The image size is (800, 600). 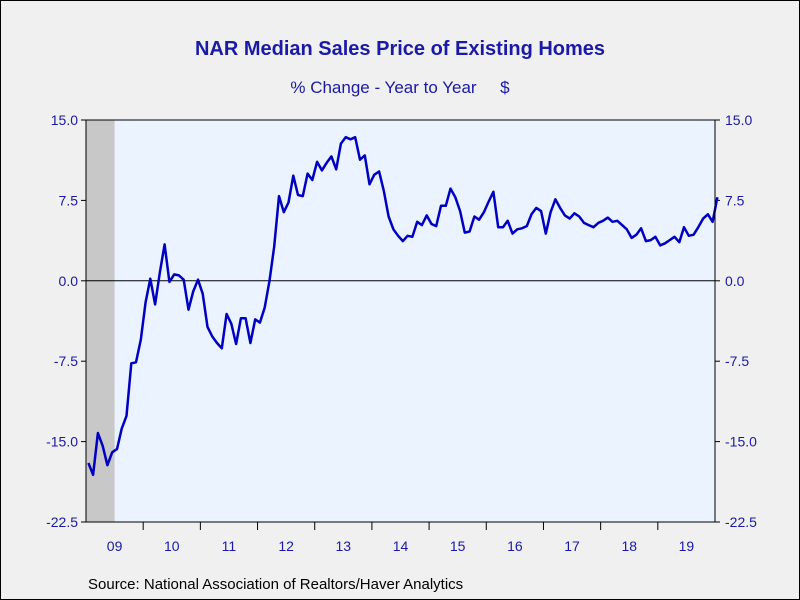 What do you see at coordinates (115, 546) in the screenshot?
I see `x-tick-label: 09` at bounding box center [115, 546].